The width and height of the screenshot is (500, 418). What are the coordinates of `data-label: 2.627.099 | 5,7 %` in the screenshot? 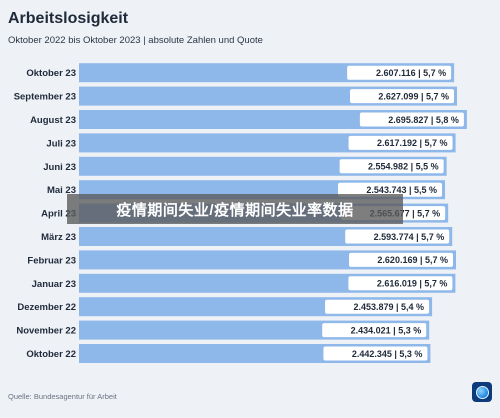 It's located at (413, 96).